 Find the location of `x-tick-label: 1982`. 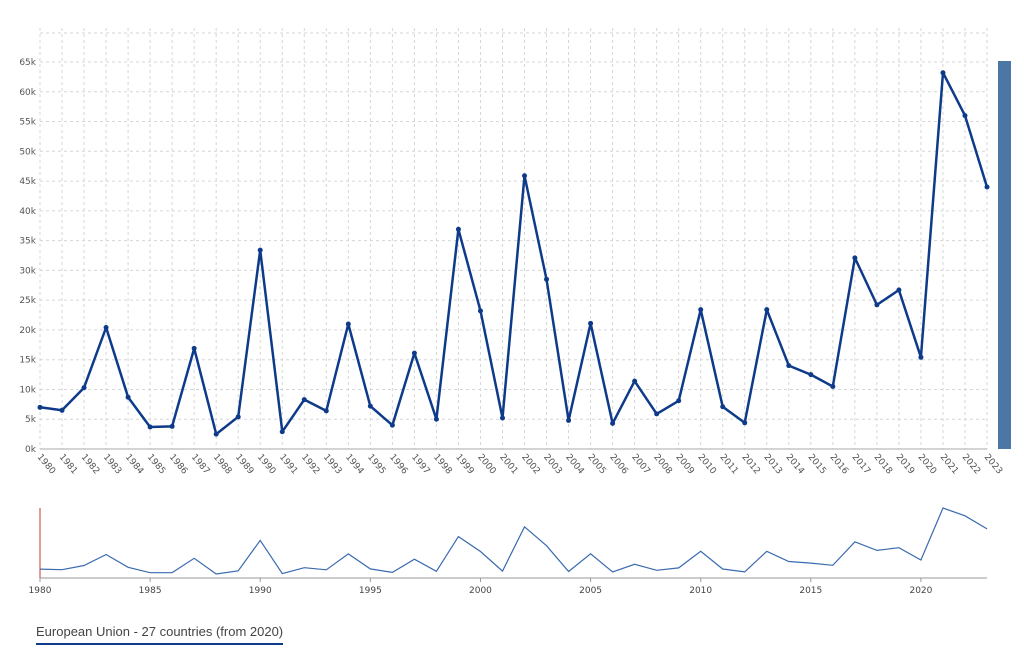

x-tick-label: 1982 is located at coordinates (90, 465).